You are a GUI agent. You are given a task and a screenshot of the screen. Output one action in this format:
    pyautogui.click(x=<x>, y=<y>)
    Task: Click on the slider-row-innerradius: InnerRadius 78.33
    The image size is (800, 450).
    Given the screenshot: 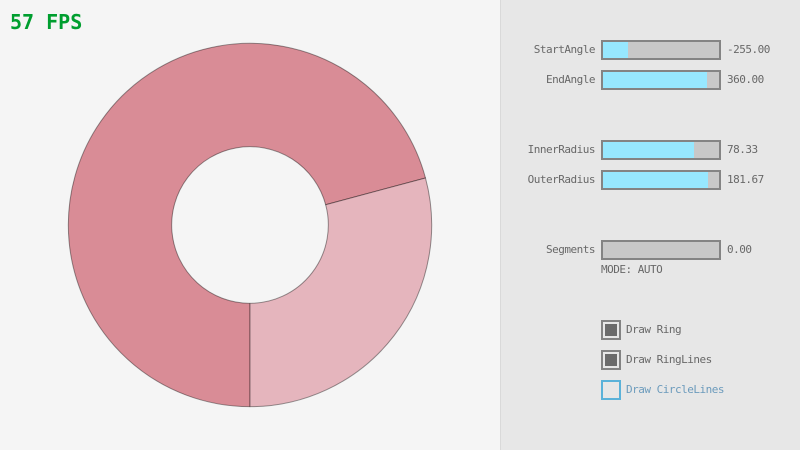 What is the action you would take?
    pyautogui.click(x=650, y=150)
    